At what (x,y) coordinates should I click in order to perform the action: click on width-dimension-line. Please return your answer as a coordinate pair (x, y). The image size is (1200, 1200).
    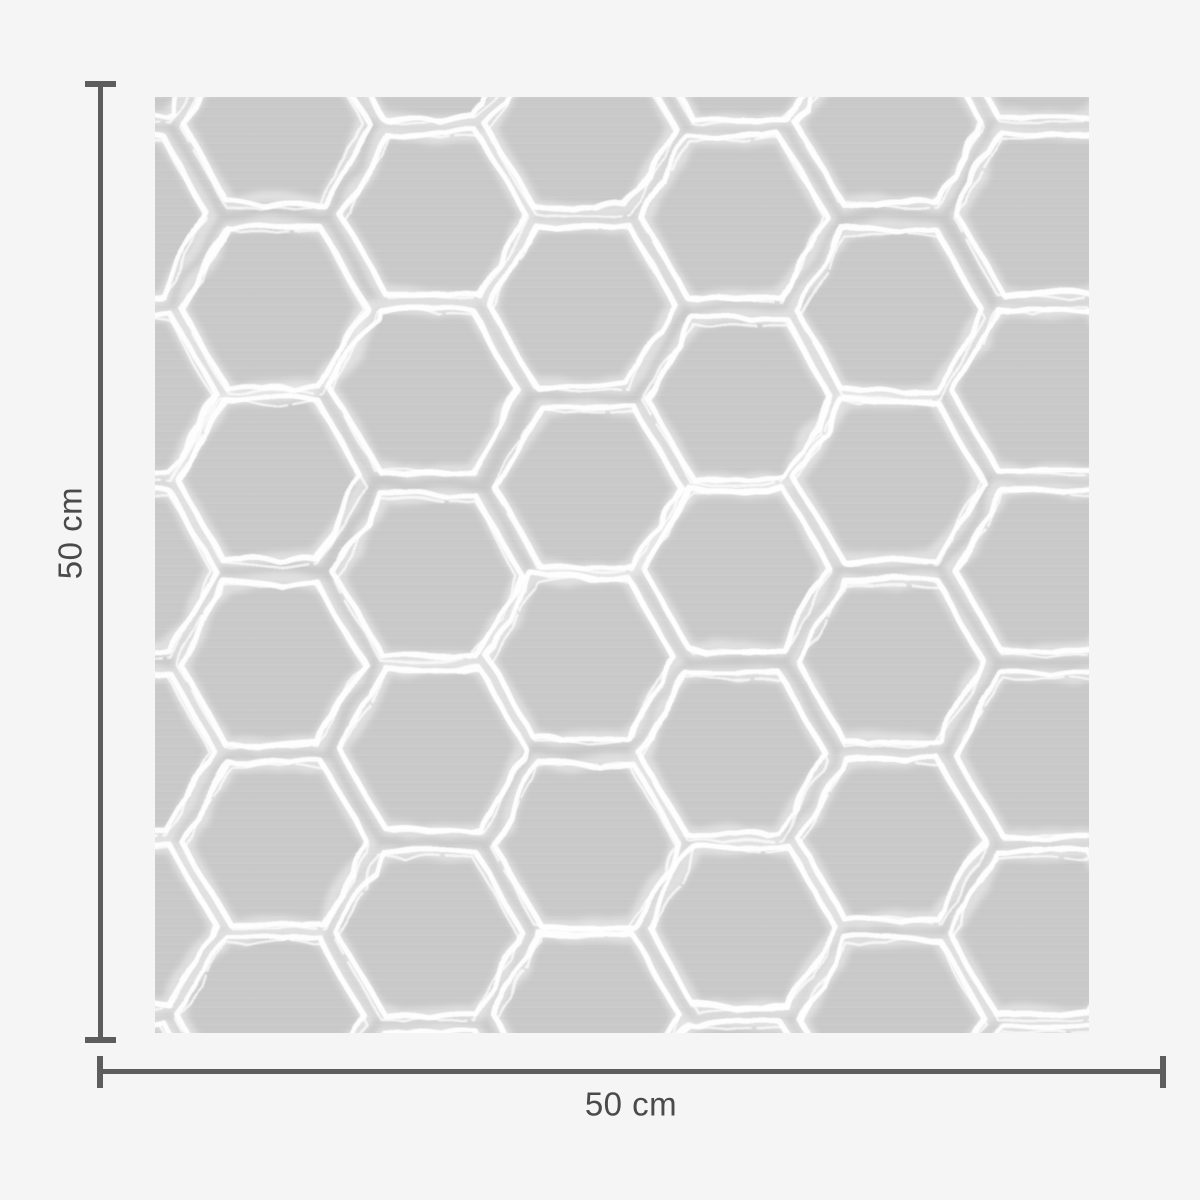
    Looking at the image, I should click on (631, 1071).